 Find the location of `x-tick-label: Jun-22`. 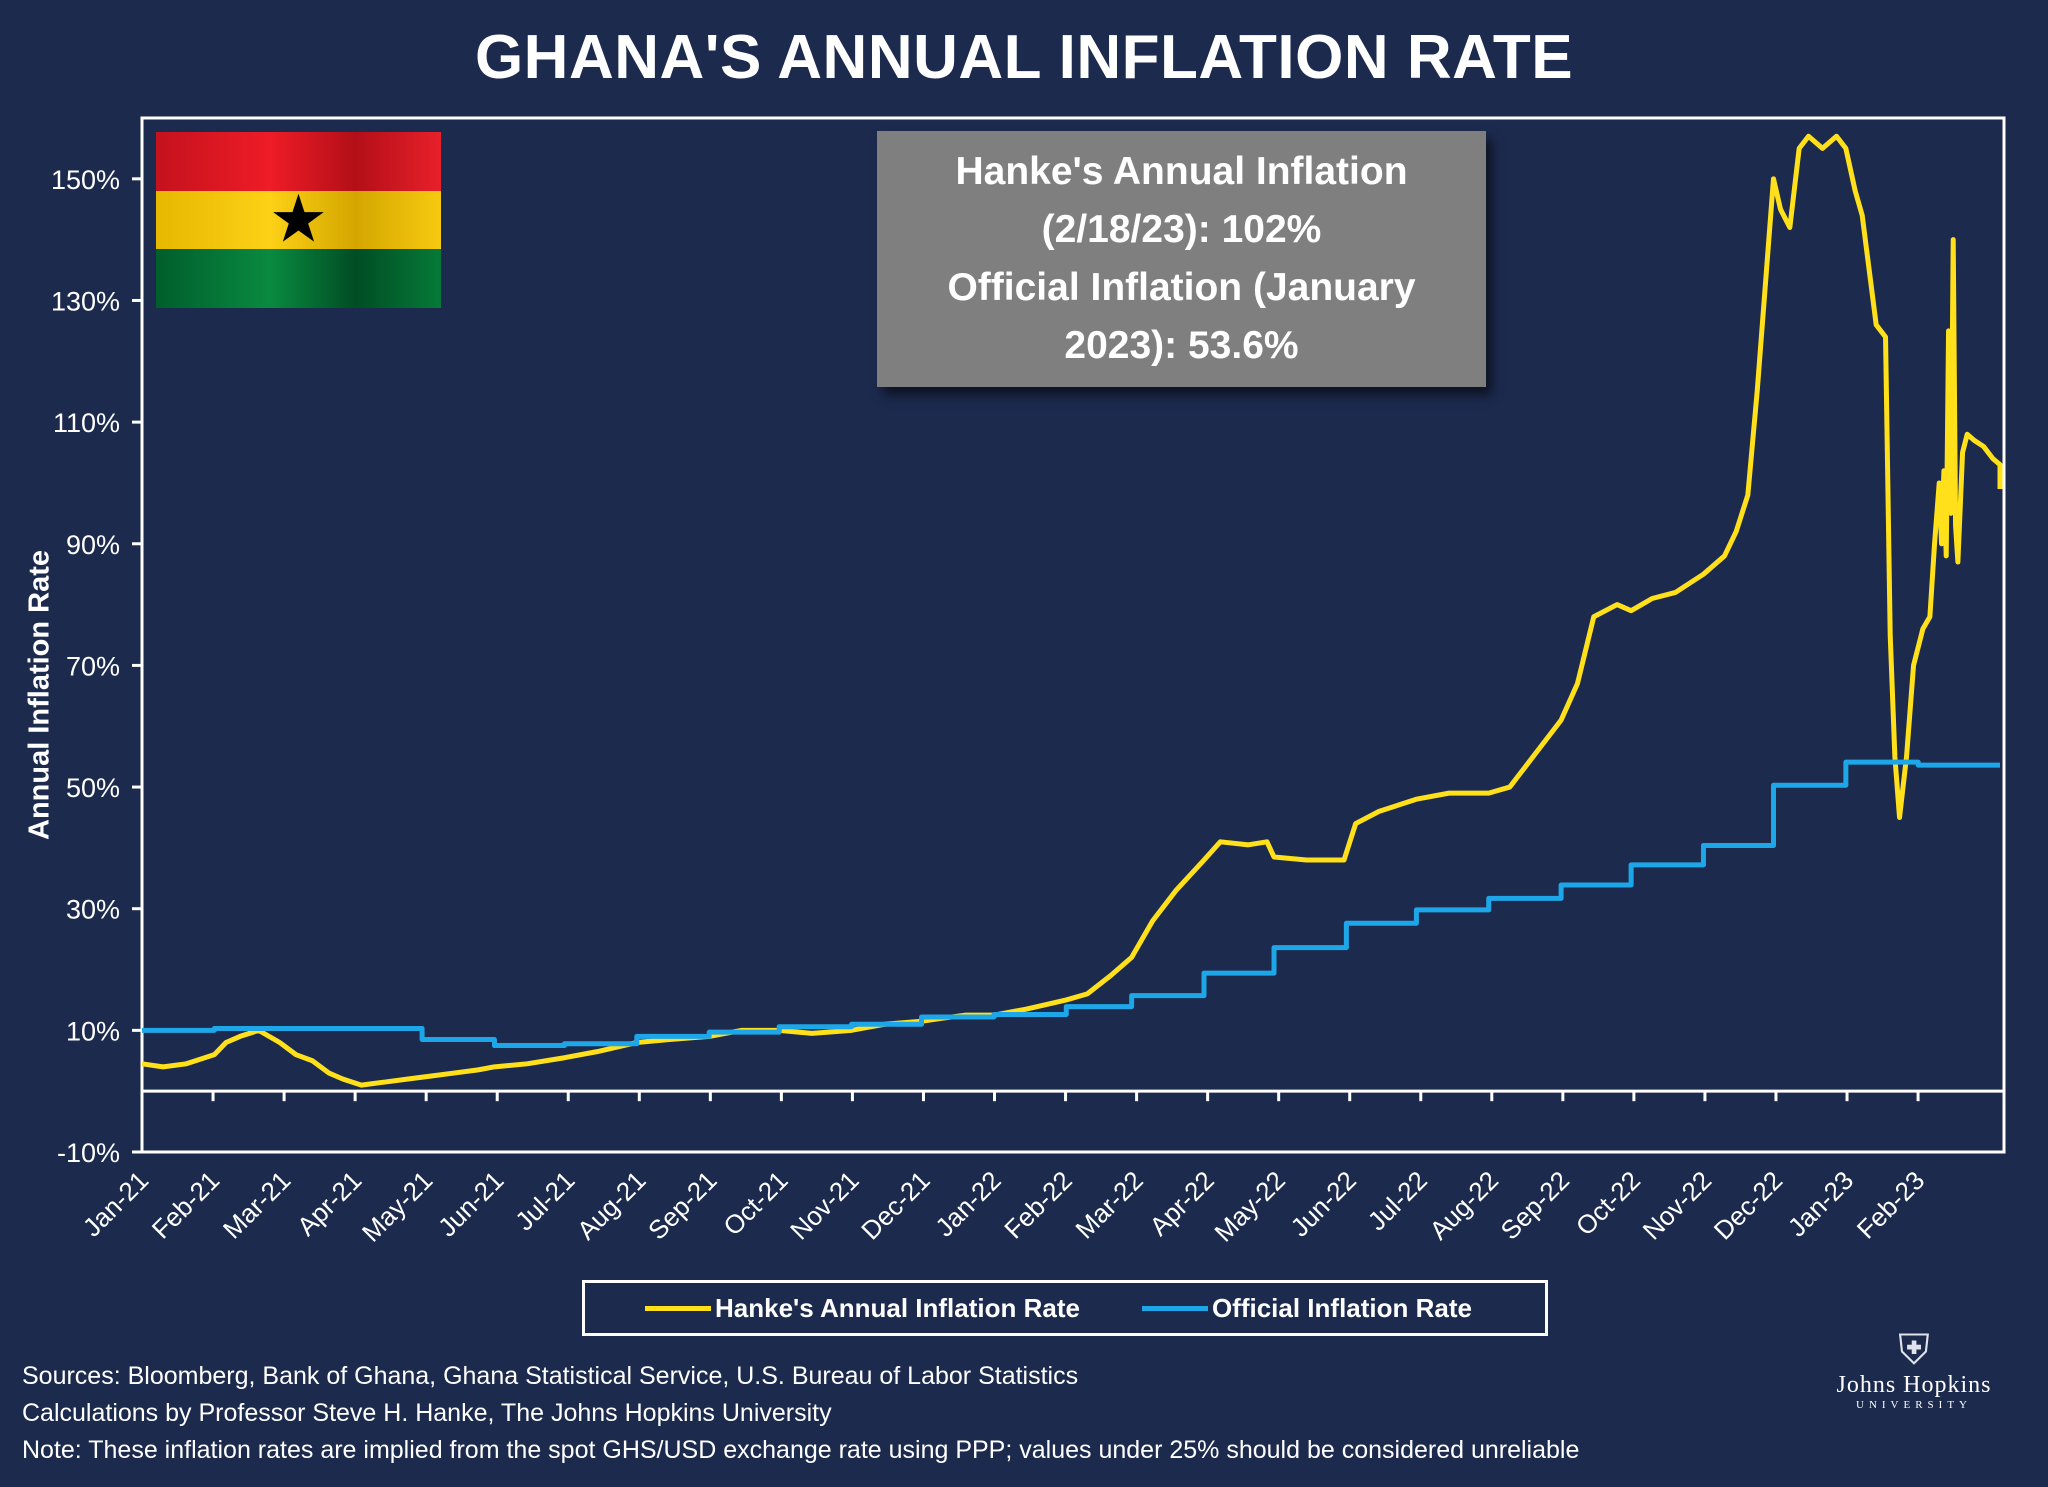

x-tick-label: Jun-22 is located at coordinates (1323, 1203).